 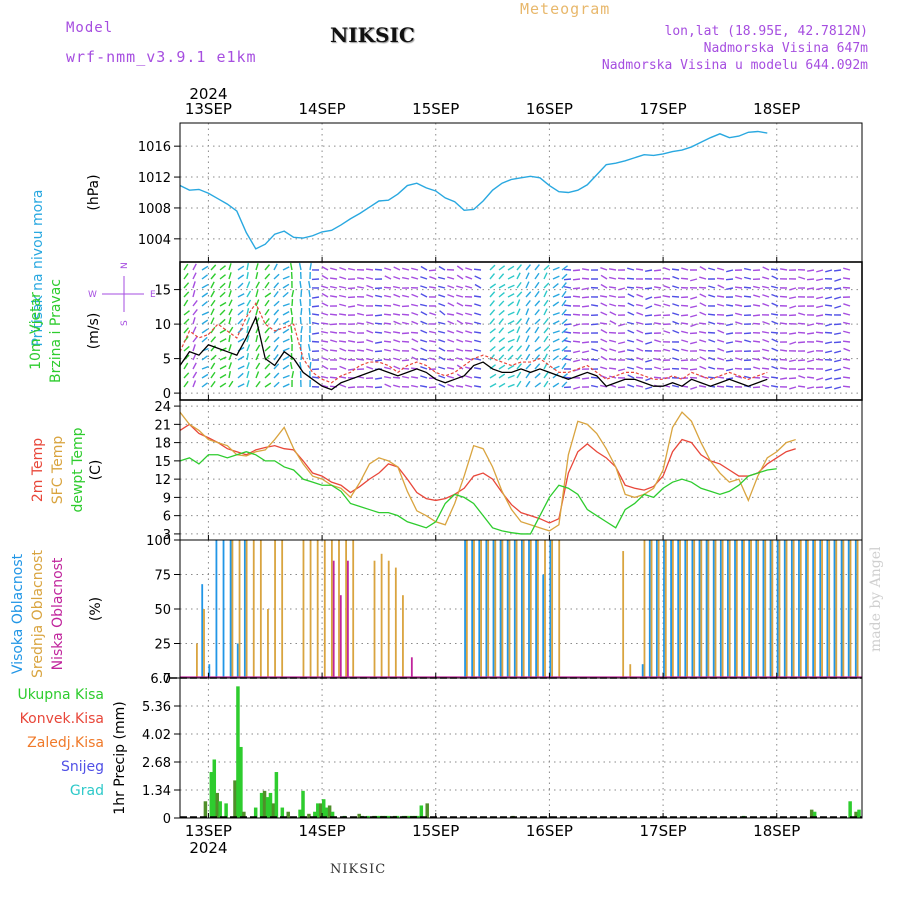 I want to click on top-day-label: 13SEP, so click(x=208, y=109).